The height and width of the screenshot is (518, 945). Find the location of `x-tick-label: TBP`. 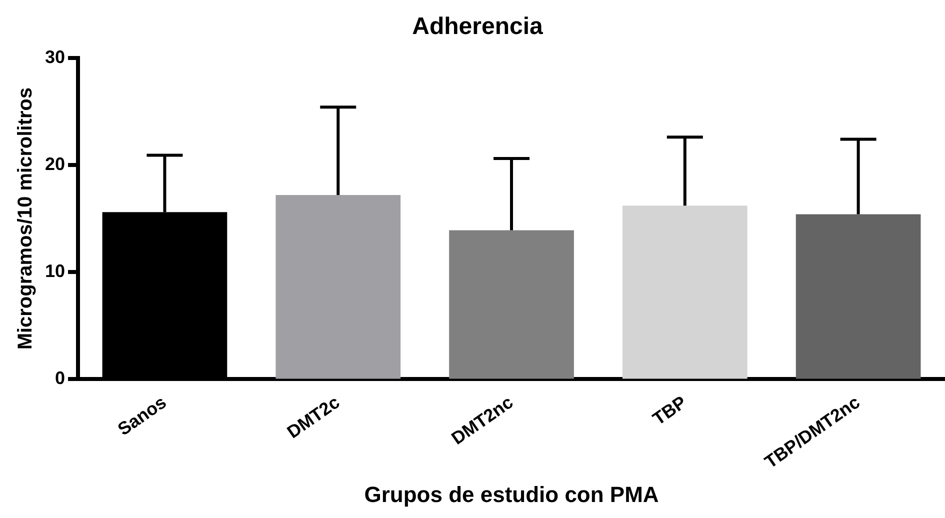

x-tick-label: TBP is located at coordinates (669, 411).